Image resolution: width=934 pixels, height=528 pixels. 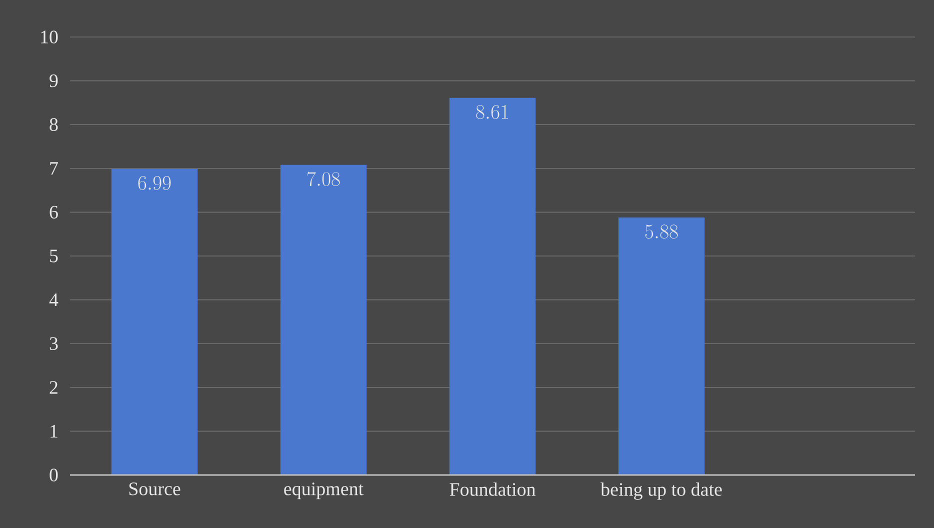 I want to click on y-tick-label: 1, so click(x=54, y=431).